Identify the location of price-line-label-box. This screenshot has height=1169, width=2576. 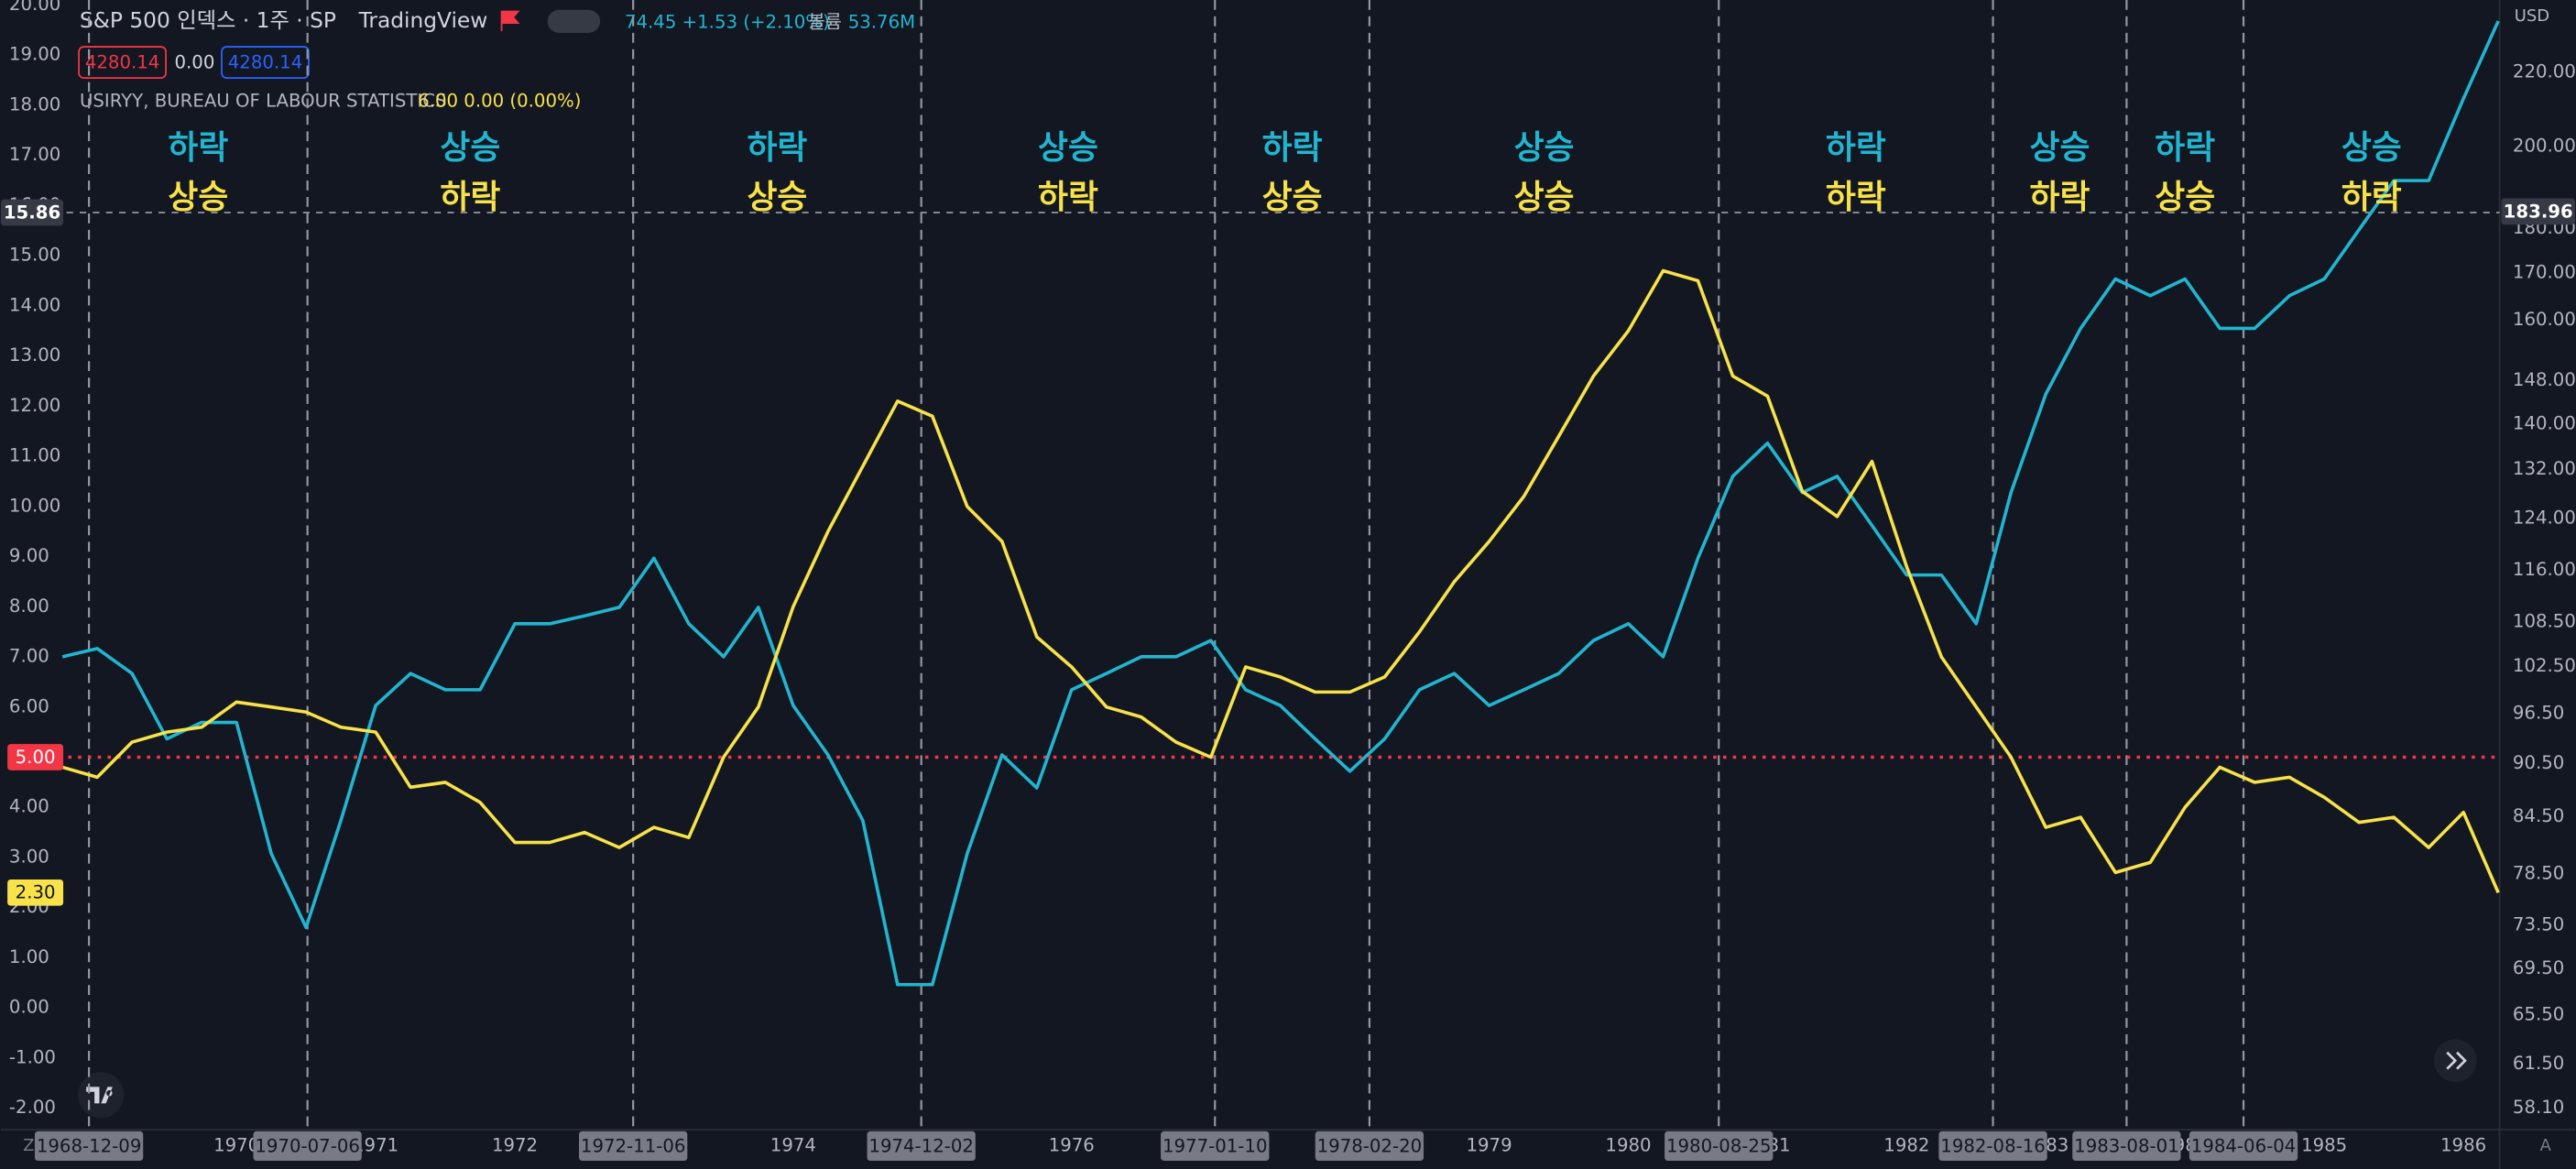
(36, 757).